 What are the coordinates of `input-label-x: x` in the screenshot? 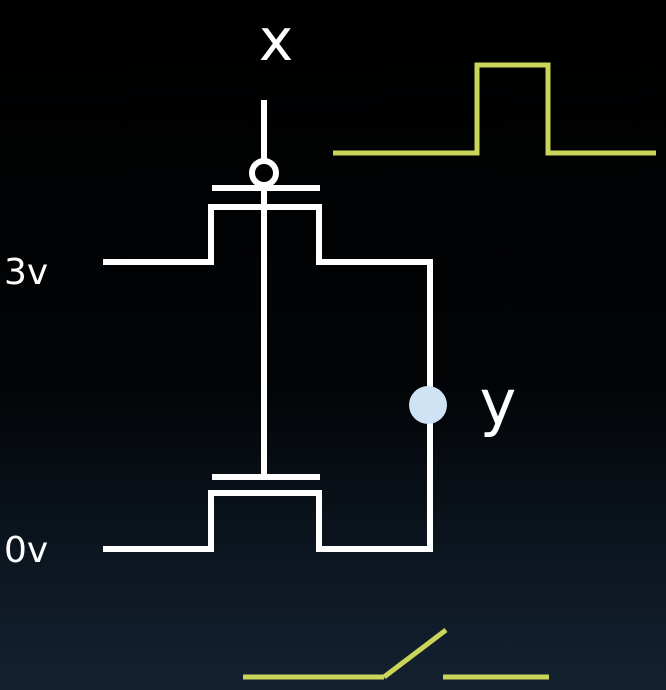 It's located at (276, 40).